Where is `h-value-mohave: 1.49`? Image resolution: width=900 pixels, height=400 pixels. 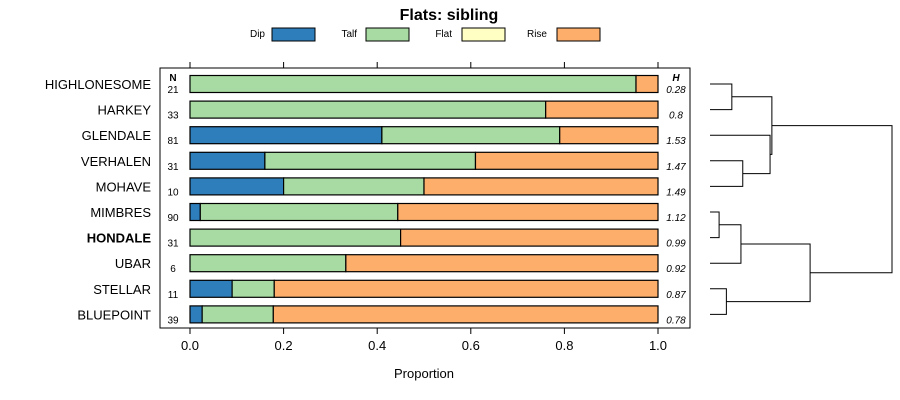
h-value-mohave: 1.49 is located at coordinates (676, 192).